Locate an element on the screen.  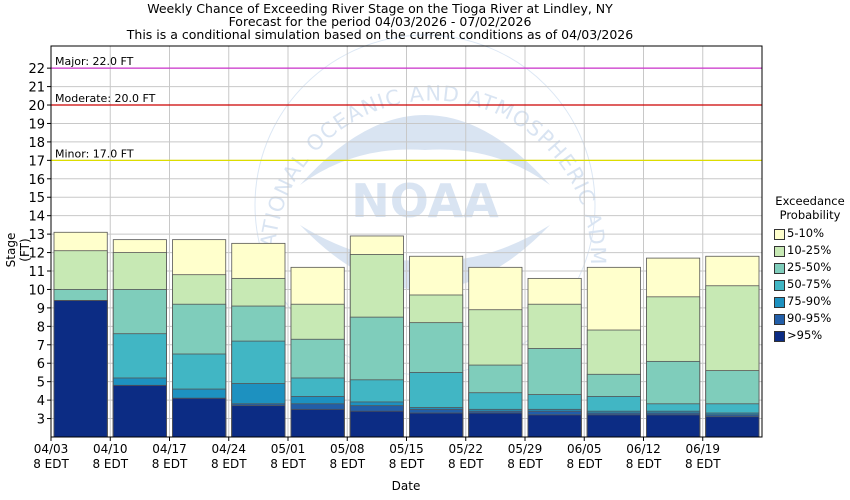
threshold-label: Major: 22.0 FT is located at coordinates (94, 61).